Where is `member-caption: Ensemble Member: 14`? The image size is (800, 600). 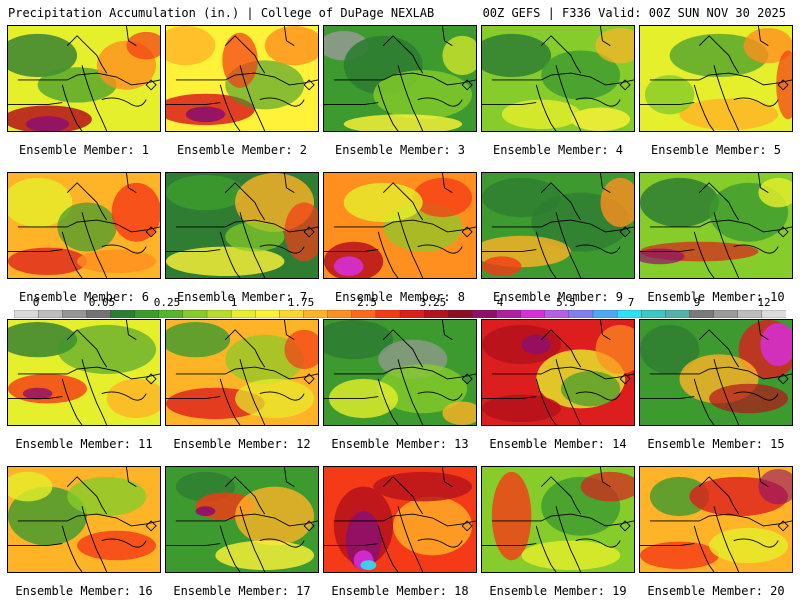 member-caption: Ensemble Member: 14 is located at coordinates (558, 444).